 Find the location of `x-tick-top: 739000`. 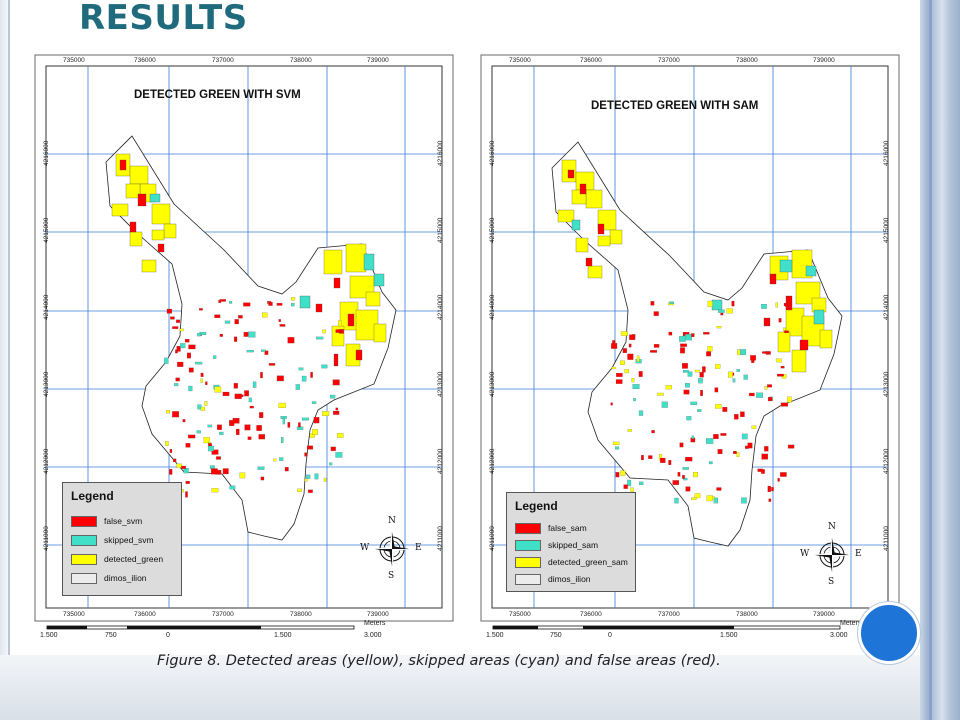

x-tick-top: 739000 is located at coordinates (378, 60).